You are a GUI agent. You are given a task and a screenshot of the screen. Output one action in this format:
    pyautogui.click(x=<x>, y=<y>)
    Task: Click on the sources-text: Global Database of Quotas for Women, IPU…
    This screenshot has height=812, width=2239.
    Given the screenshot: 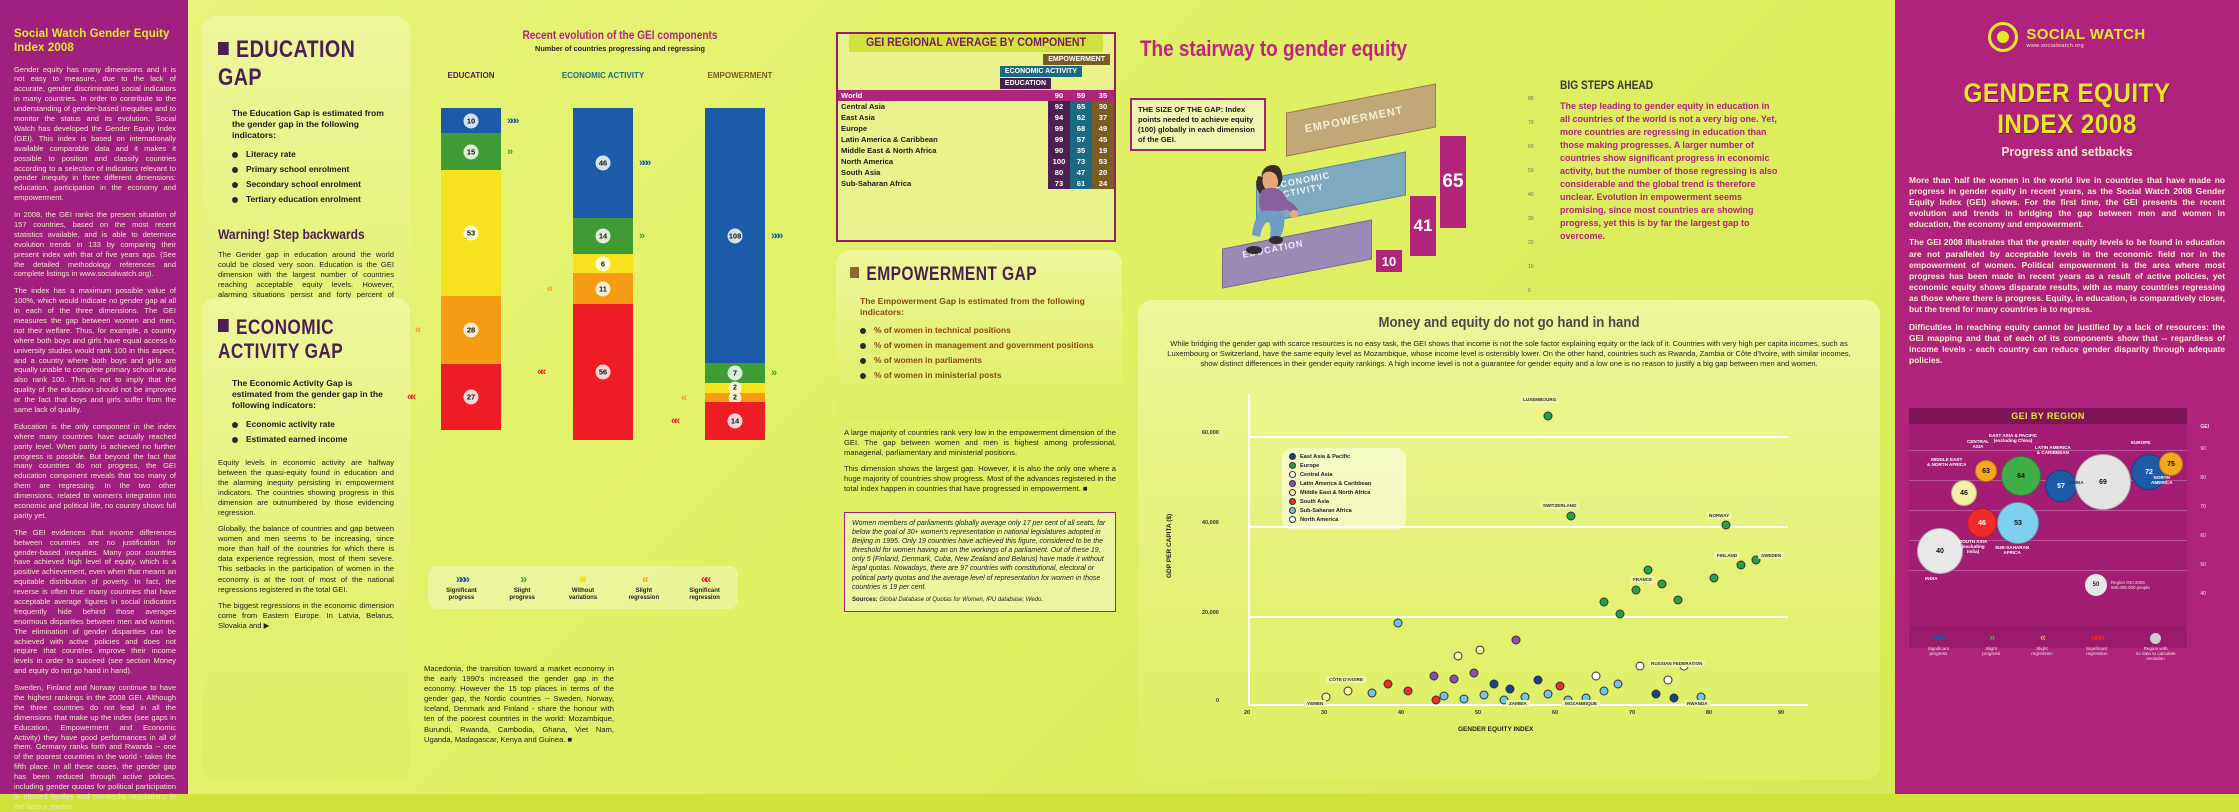 What is the action you would take?
    pyautogui.click(x=961, y=599)
    